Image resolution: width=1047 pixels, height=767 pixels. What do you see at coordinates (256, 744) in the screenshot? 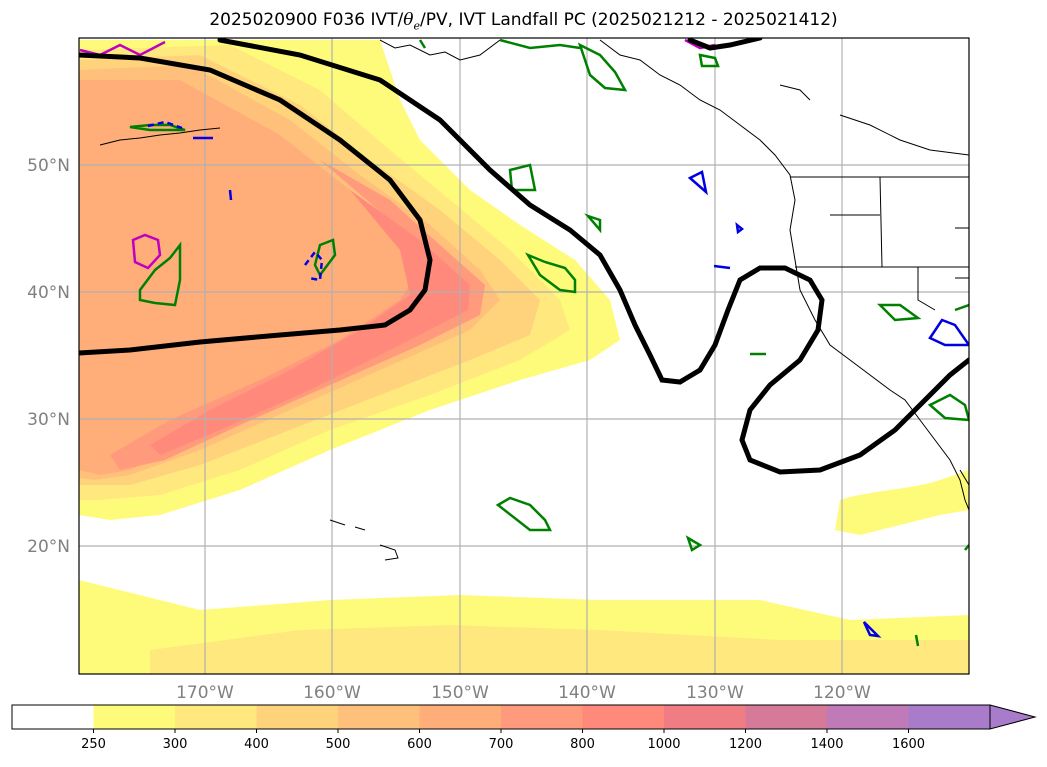
I see `colorbar-tick-label: 400` at bounding box center [256, 744].